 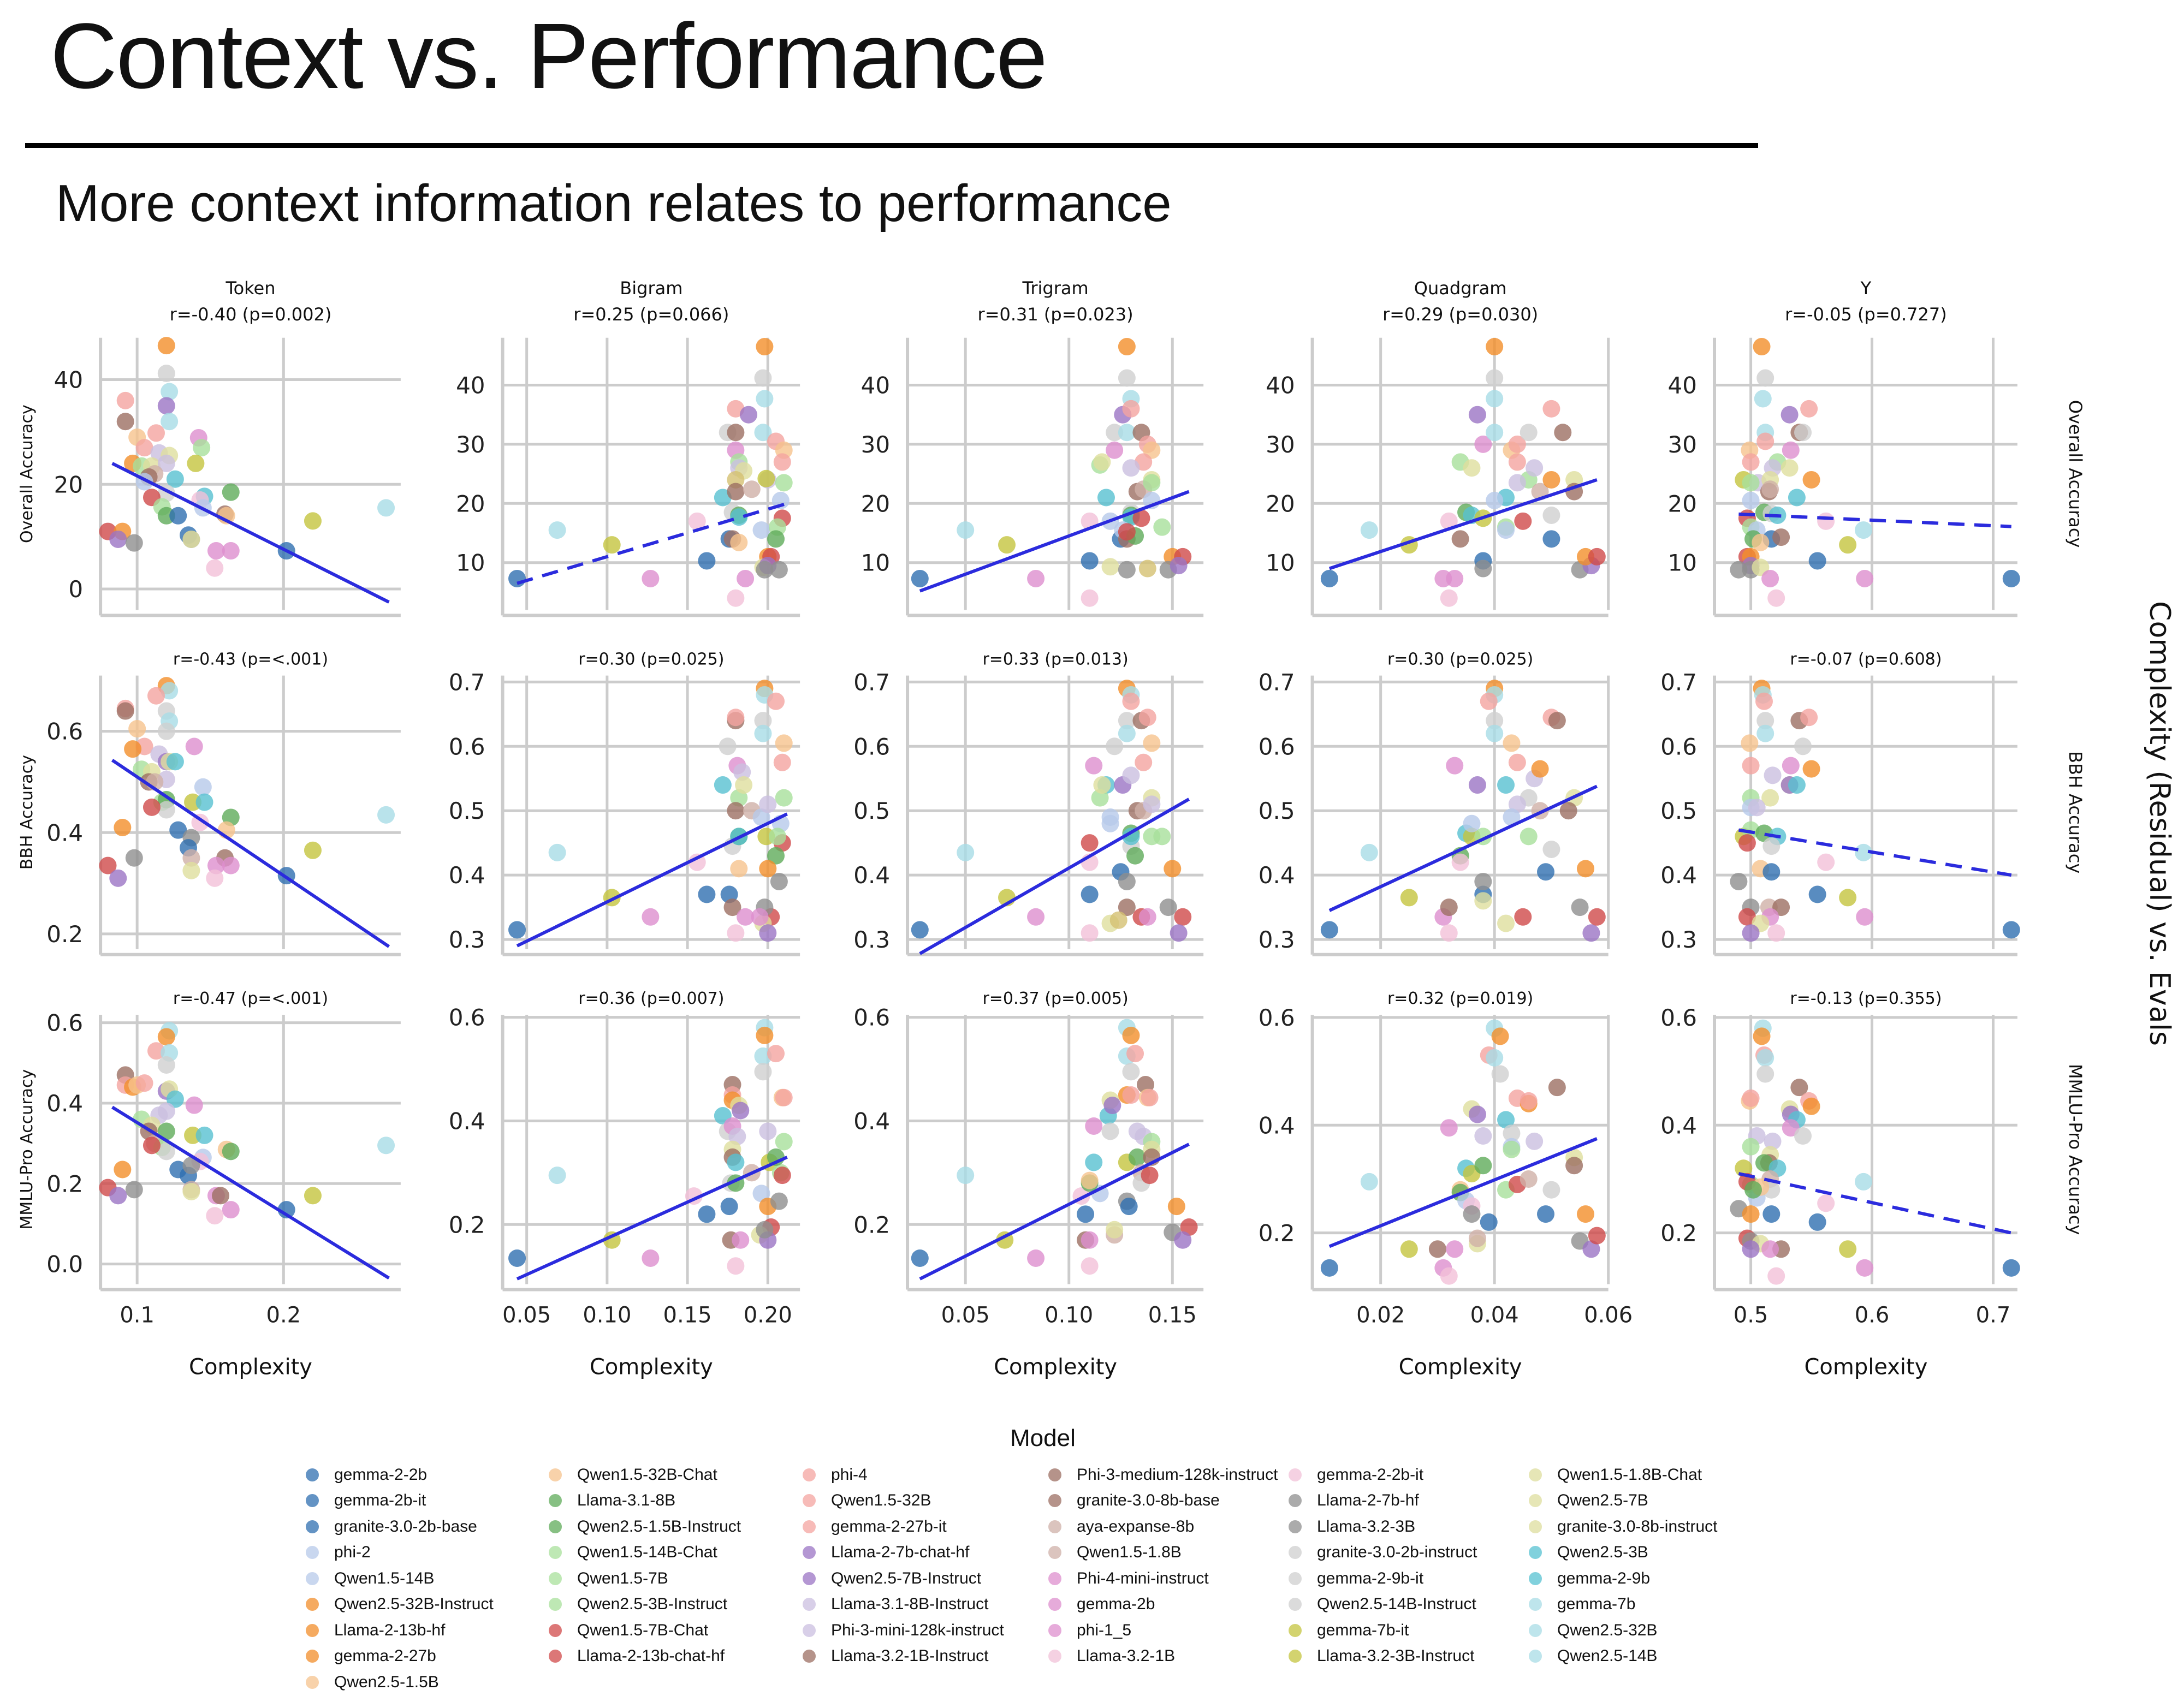 I want to click on legend-item: Qwen2.5-1.5B, so click(x=400, y=1682).